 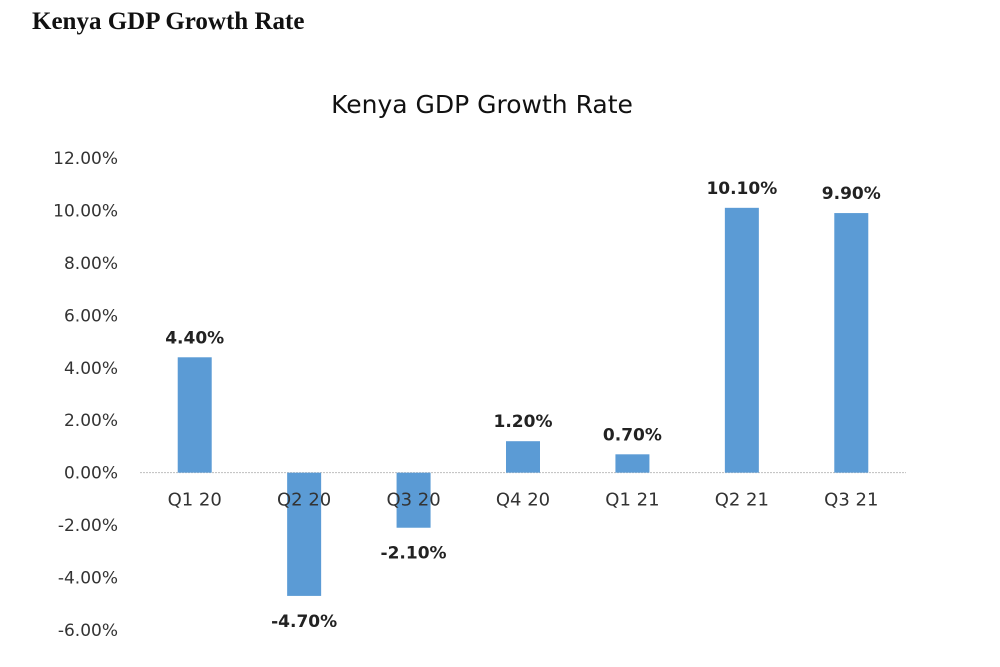 What do you see at coordinates (742, 500) in the screenshot?
I see `x-tick-label: Q2 21` at bounding box center [742, 500].